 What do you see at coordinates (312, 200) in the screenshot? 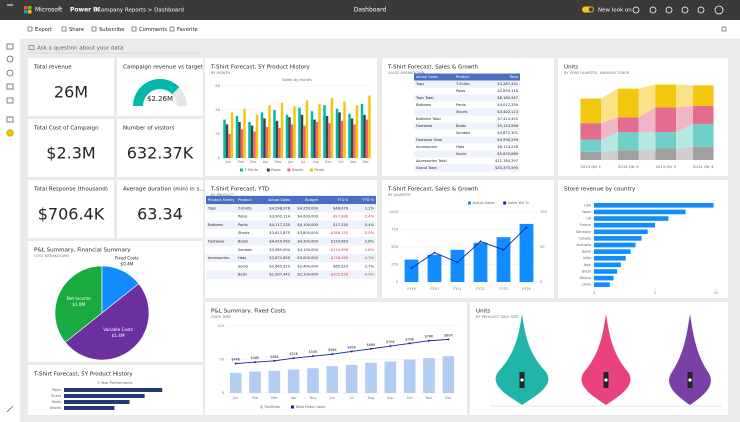
I see `column-header: Budget` at bounding box center [312, 200].